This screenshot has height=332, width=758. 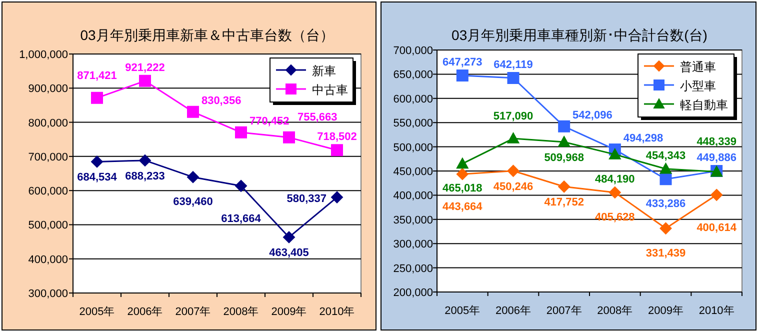 I want to click on y-tick-label: 550,000, so click(x=413, y=124).